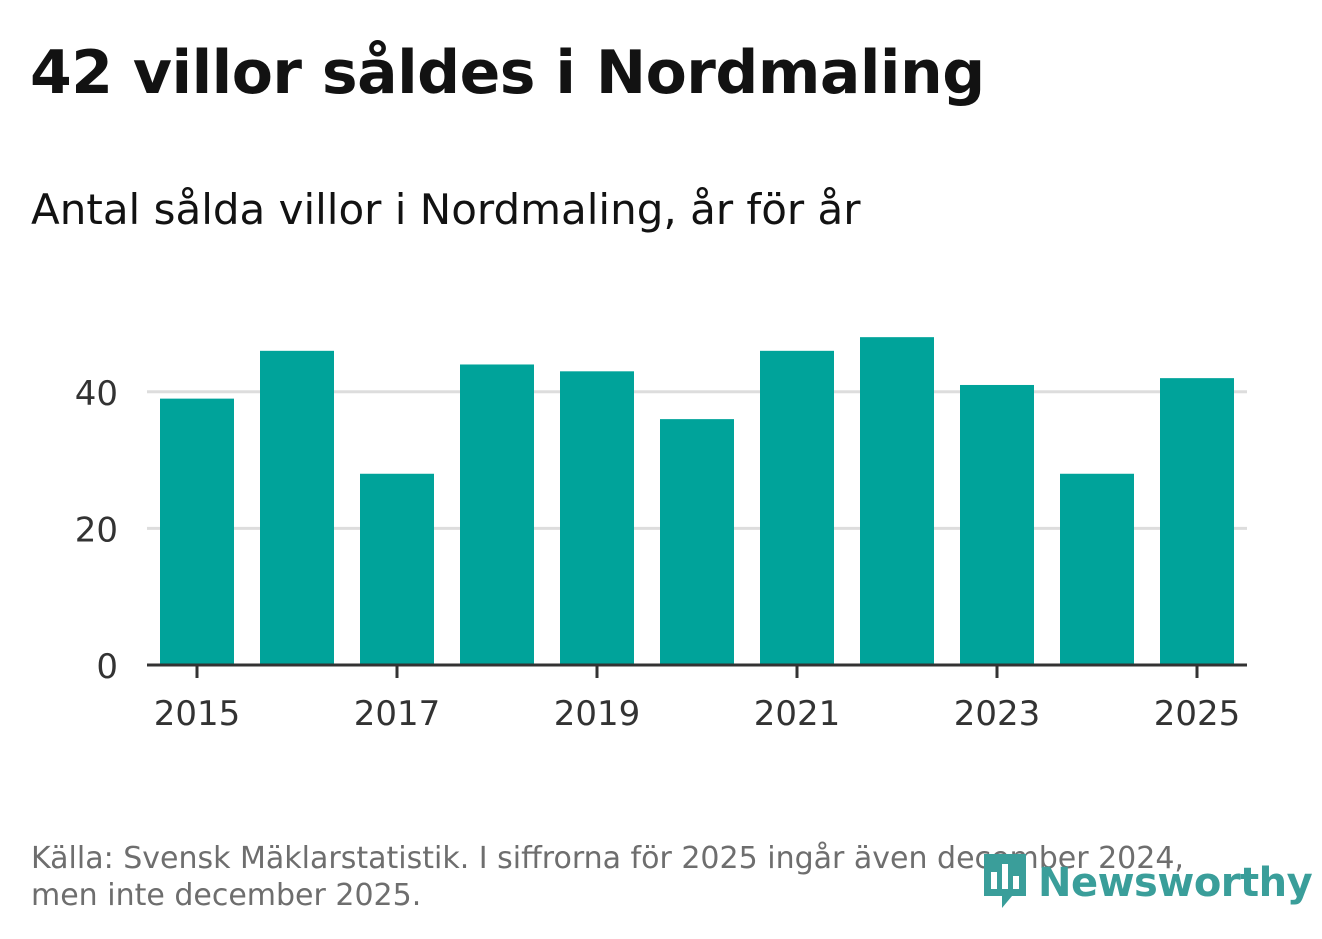 This screenshot has height=939, width=1322. What do you see at coordinates (1005, 883) in the screenshot?
I see `bar-chart-bubble-icon` at bounding box center [1005, 883].